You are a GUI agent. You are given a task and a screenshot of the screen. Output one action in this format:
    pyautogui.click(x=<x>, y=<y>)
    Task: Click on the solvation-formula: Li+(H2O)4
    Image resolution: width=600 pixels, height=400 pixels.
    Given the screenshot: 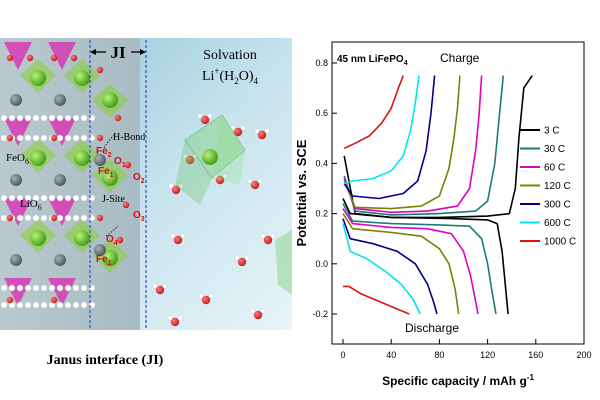 What is the action you would take?
    pyautogui.click(x=230, y=76)
    